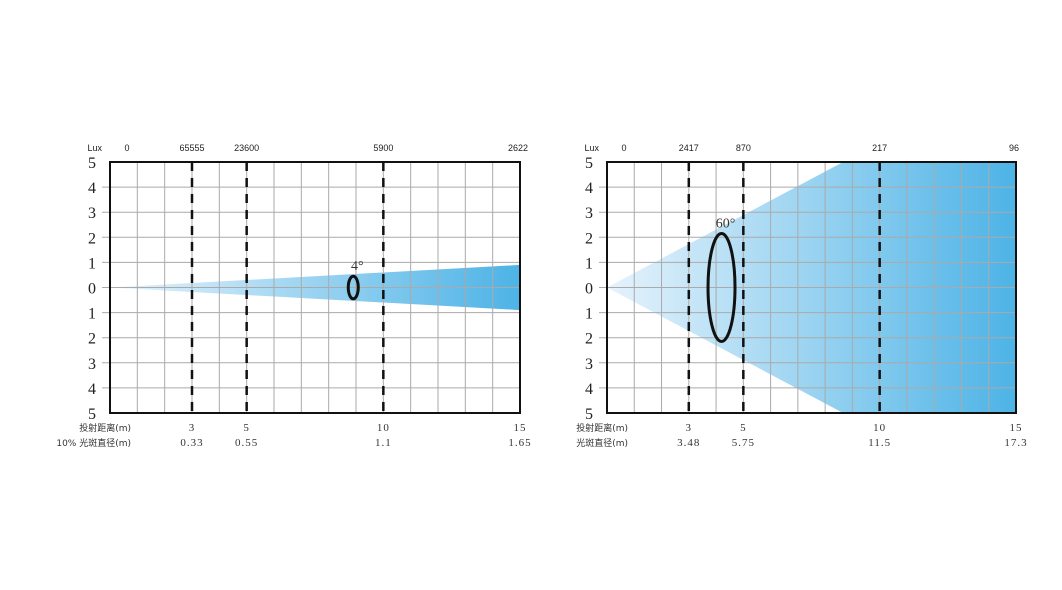 The width and height of the screenshot is (1062, 590). I want to click on diameter-value: 5.75, so click(743, 443).